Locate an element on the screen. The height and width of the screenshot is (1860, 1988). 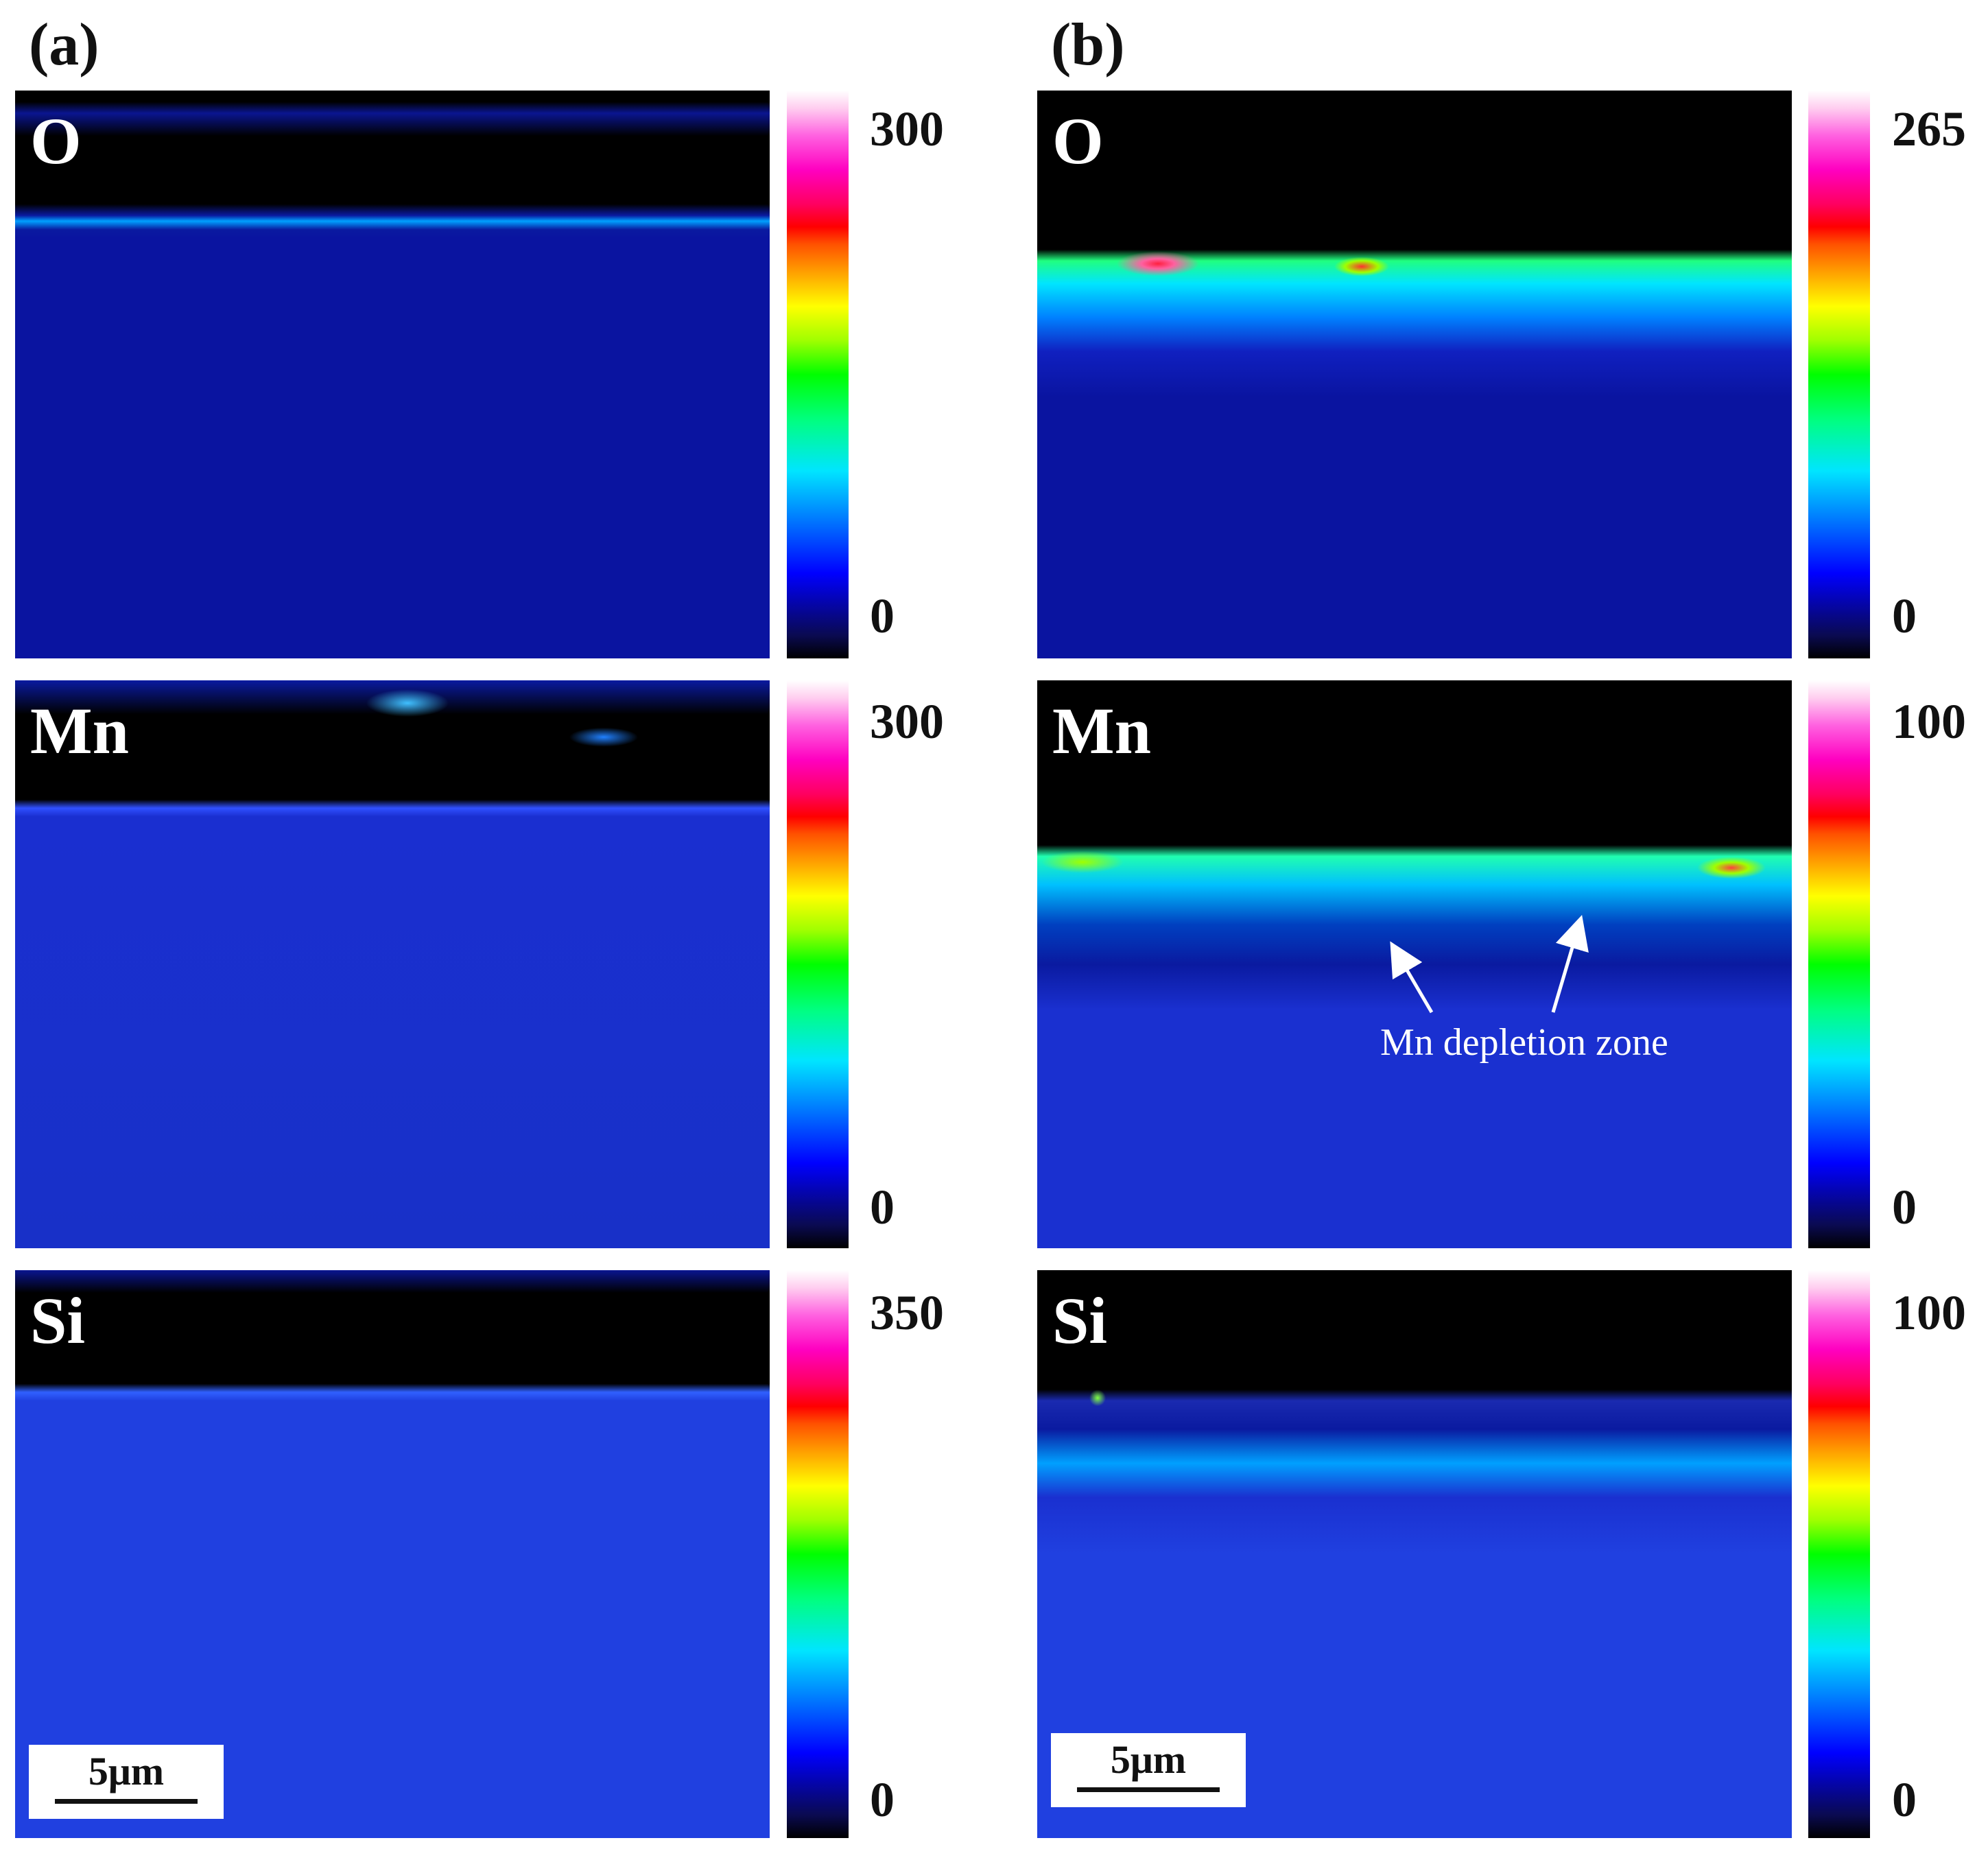
map-a-silicon: Si 5μm is located at coordinates (393, 1554).